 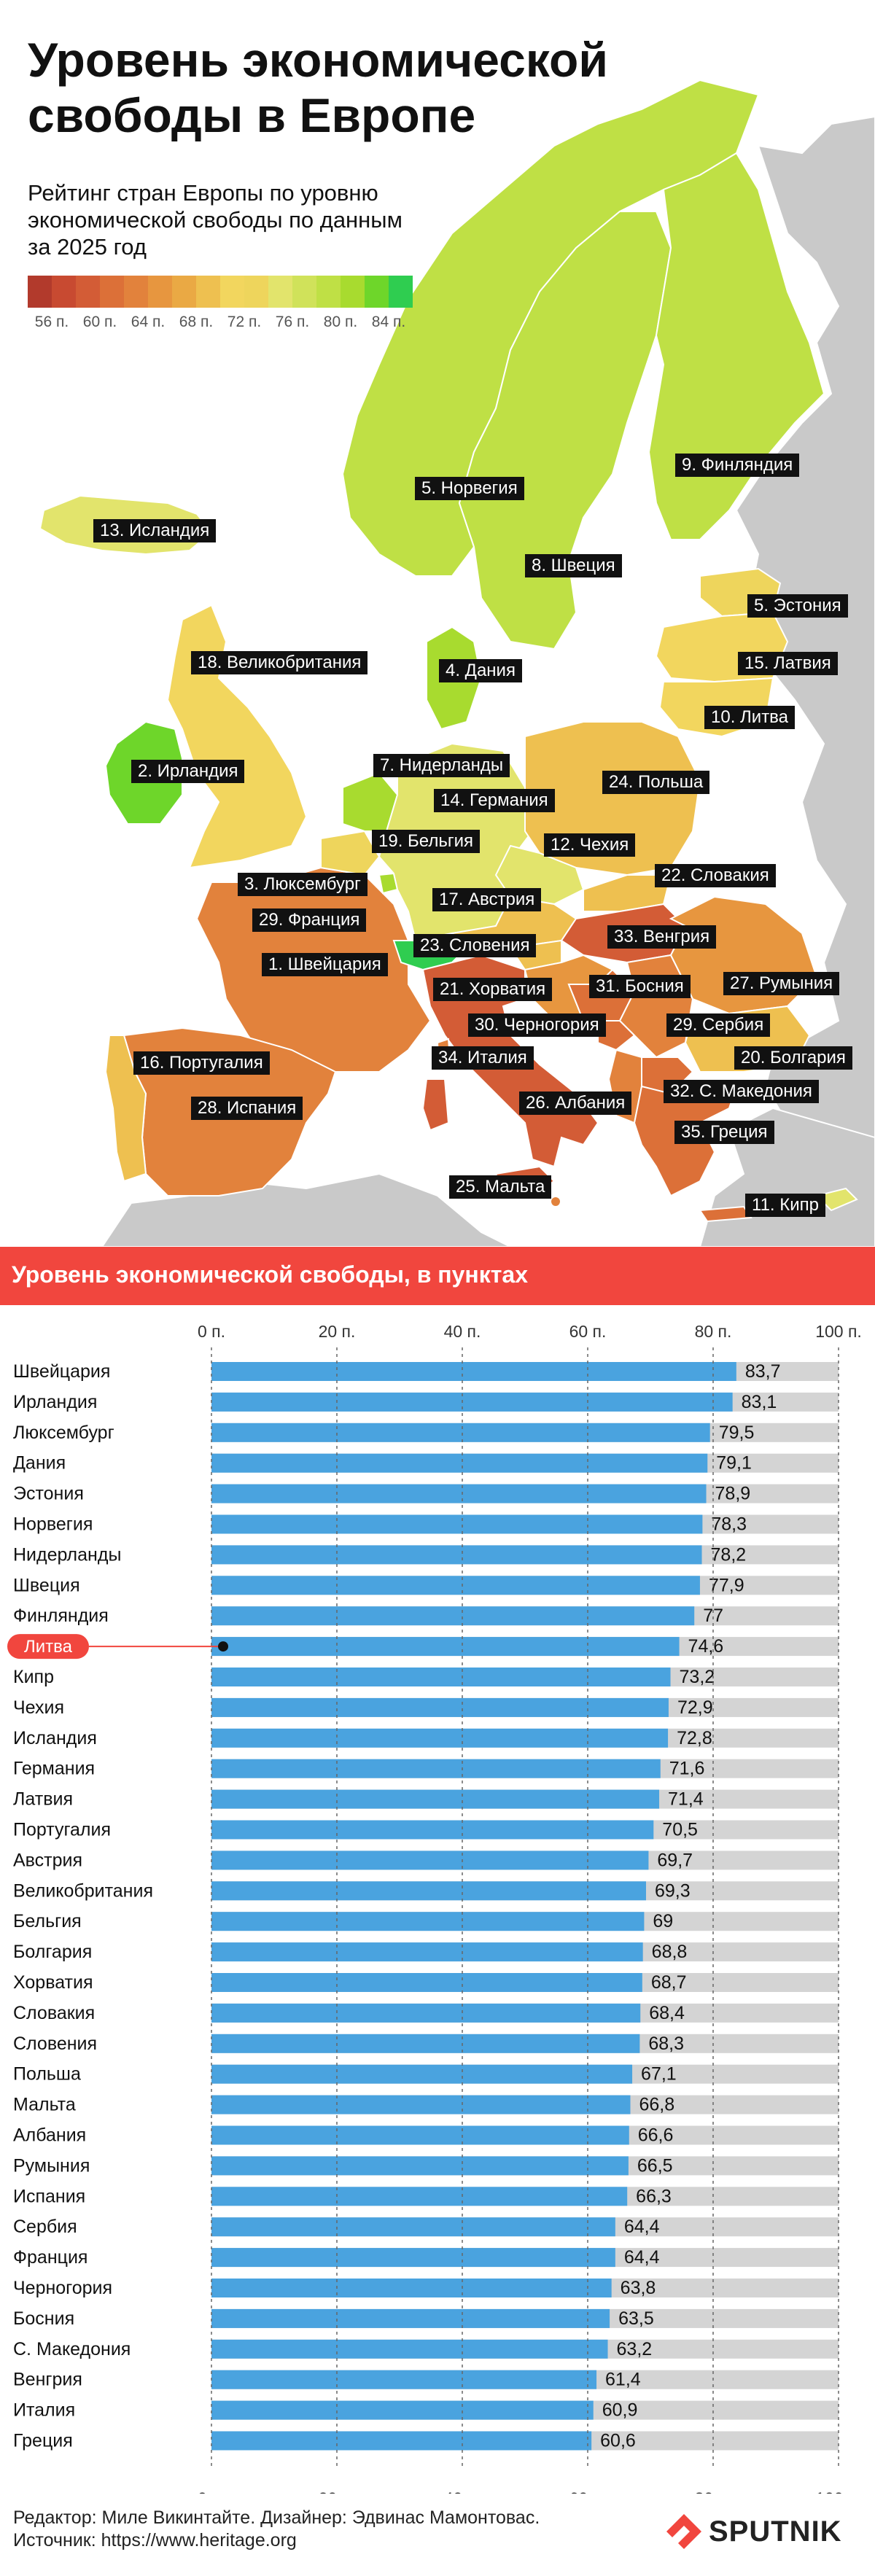 I want to click on map-label-poland: 24. Польша, so click(x=656, y=782).